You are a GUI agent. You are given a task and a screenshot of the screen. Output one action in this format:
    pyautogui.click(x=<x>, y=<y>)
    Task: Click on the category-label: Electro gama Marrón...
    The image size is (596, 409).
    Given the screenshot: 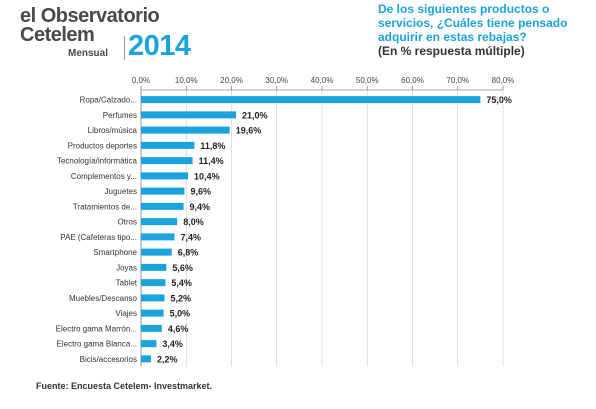 What is the action you would take?
    pyautogui.click(x=96, y=328)
    